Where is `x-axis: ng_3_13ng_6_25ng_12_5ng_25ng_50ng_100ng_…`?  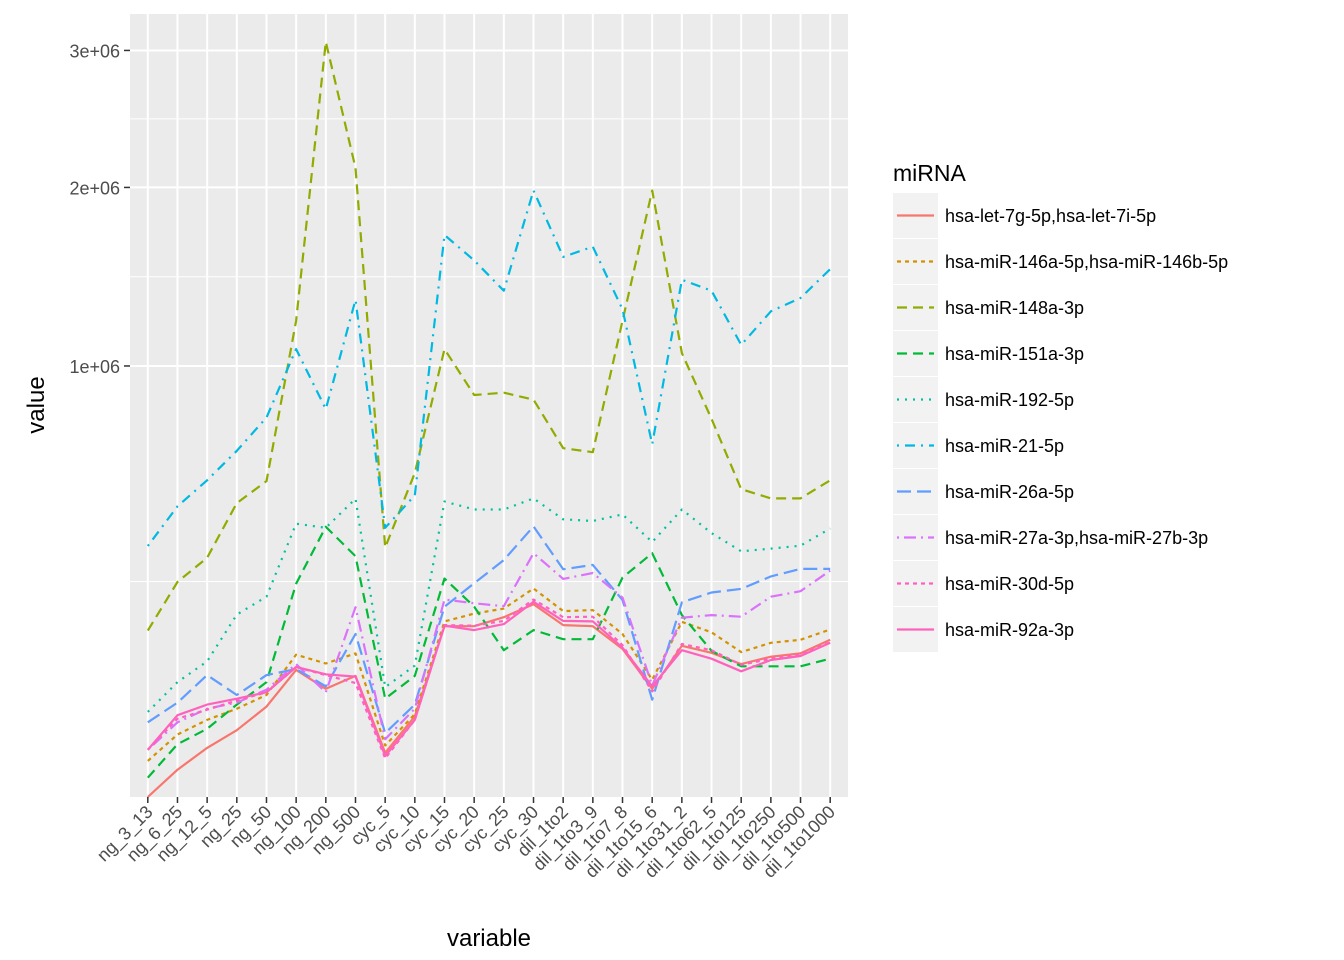
x-axis: ng_3_13ng_6_25ng_12_5ng_25ng_50ng_100ng_… is located at coordinates (466, 839).